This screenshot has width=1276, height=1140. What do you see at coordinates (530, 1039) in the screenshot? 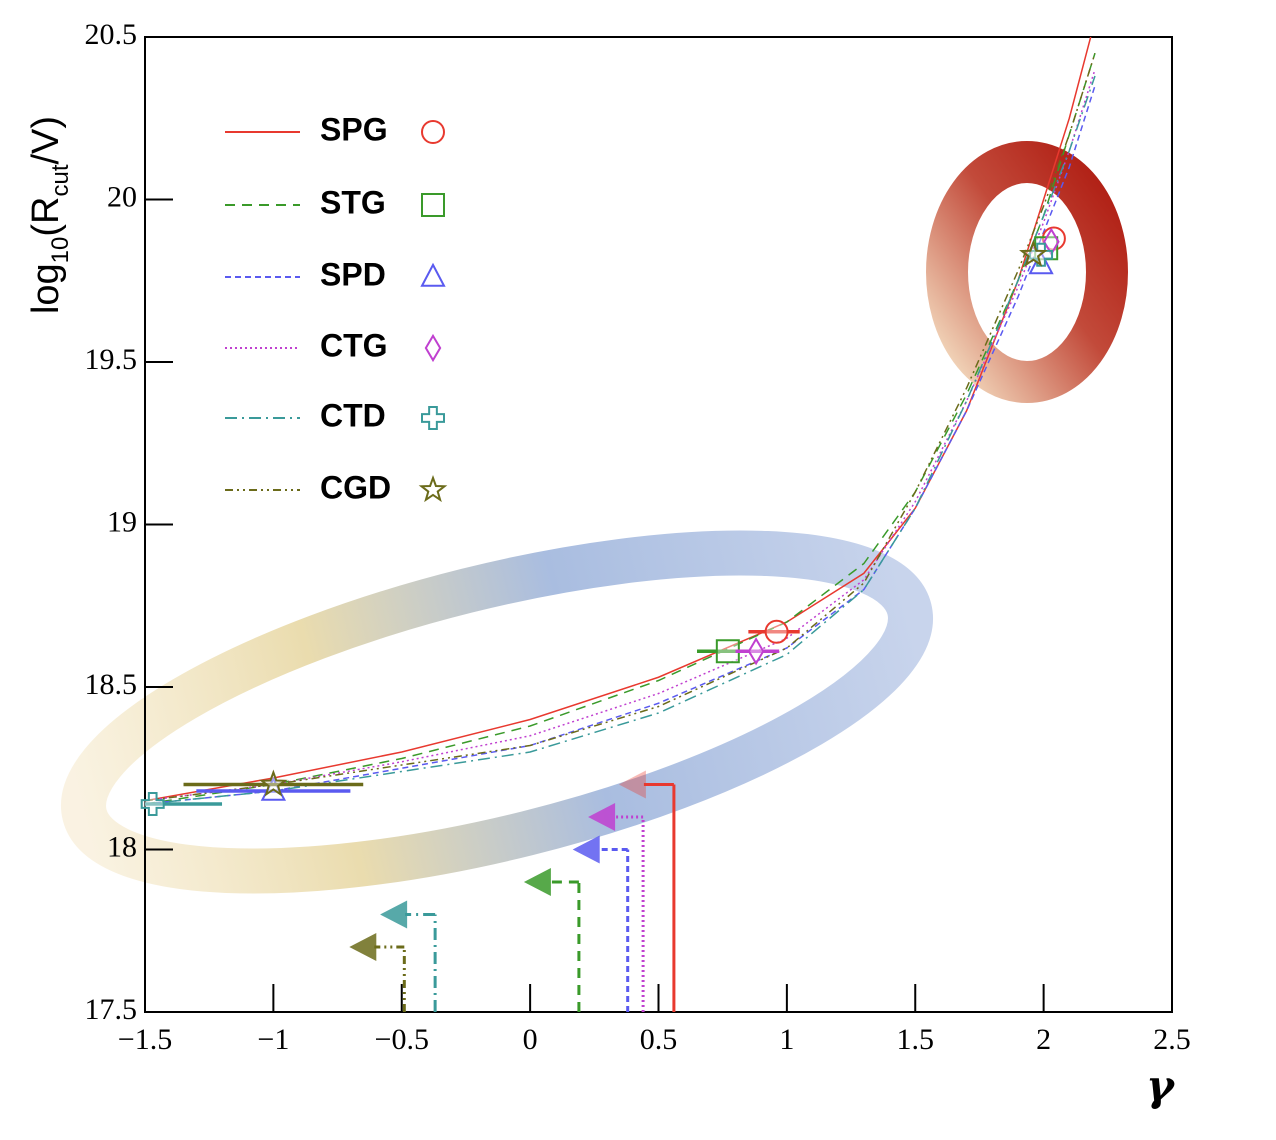
I see `x-tick-label: 0` at bounding box center [530, 1039].